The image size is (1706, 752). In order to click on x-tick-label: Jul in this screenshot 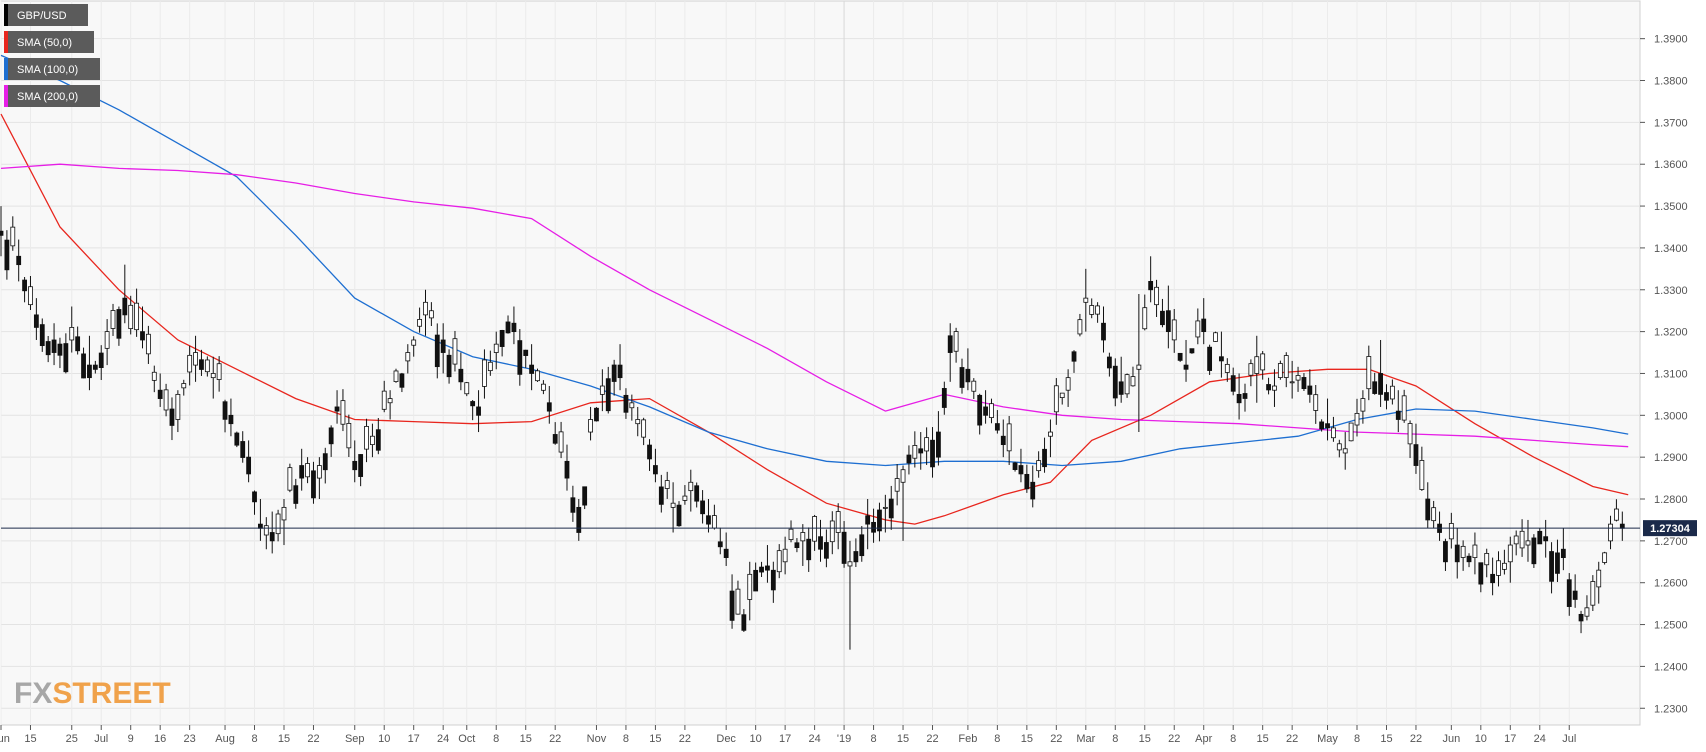, I will do `click(101, 739)`.